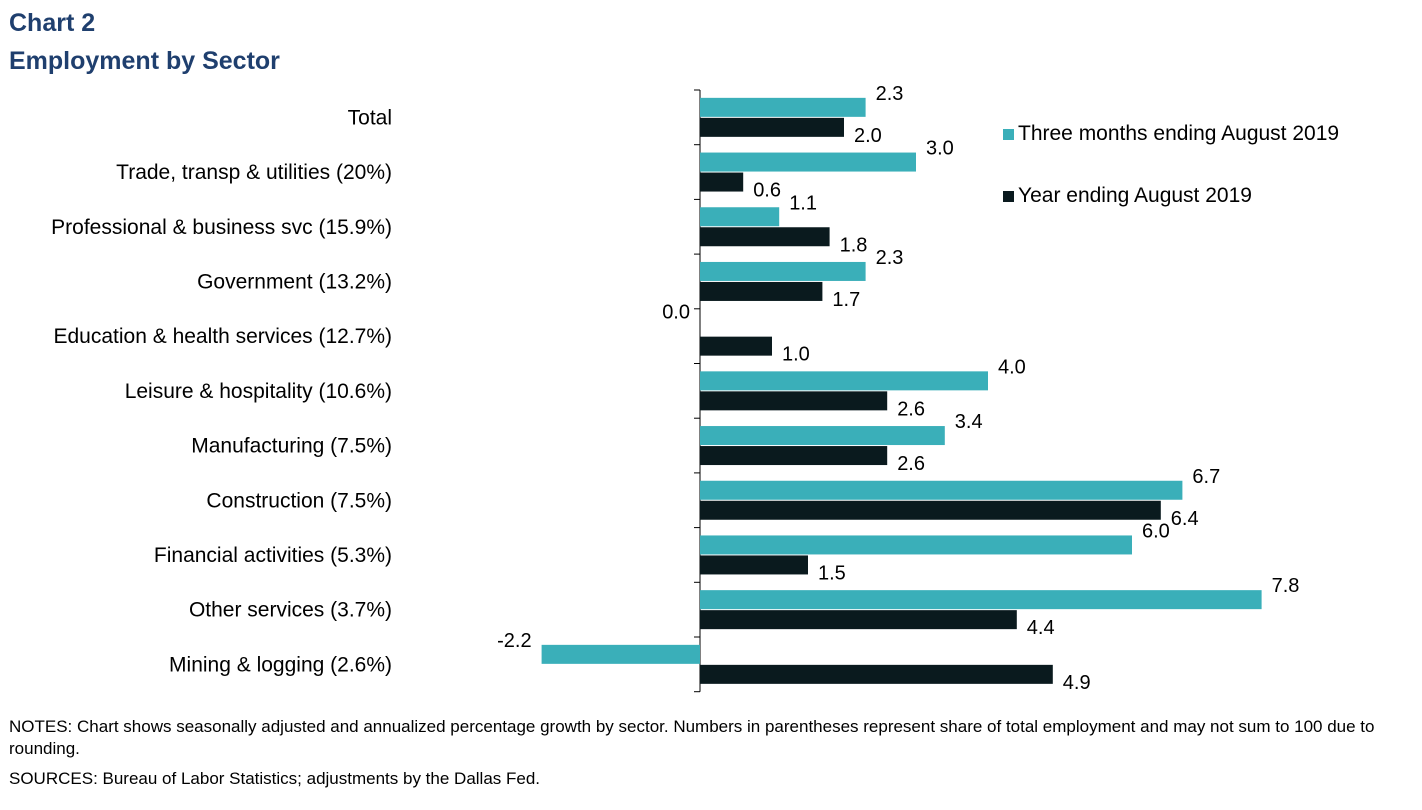 Image resolution: width=1422 pixels, height=810 pixels. I want to click on data-label: 3.0, so click(940, 149).